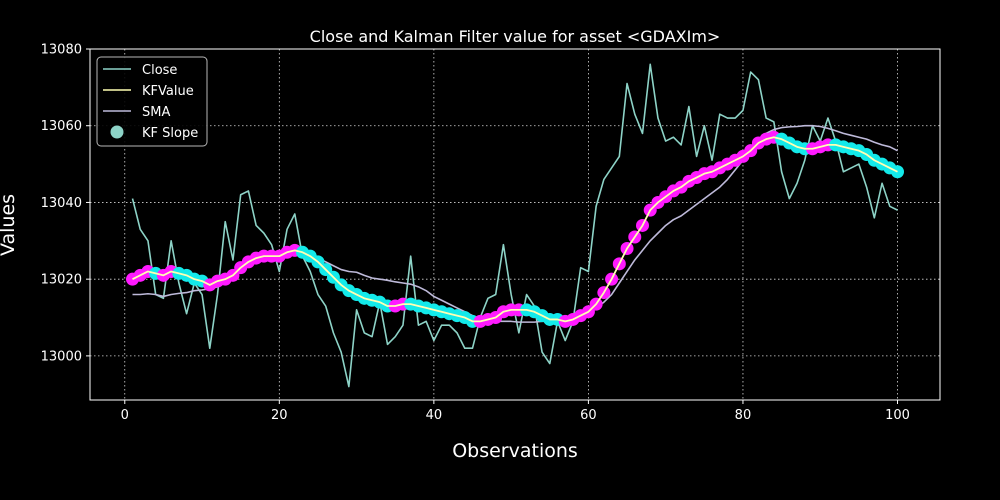 This screenshot has width=1000, height=500. Describe the element at coordinates (156, 112) in the screenshot. I see `legend-sma-label: SMA` at that location.